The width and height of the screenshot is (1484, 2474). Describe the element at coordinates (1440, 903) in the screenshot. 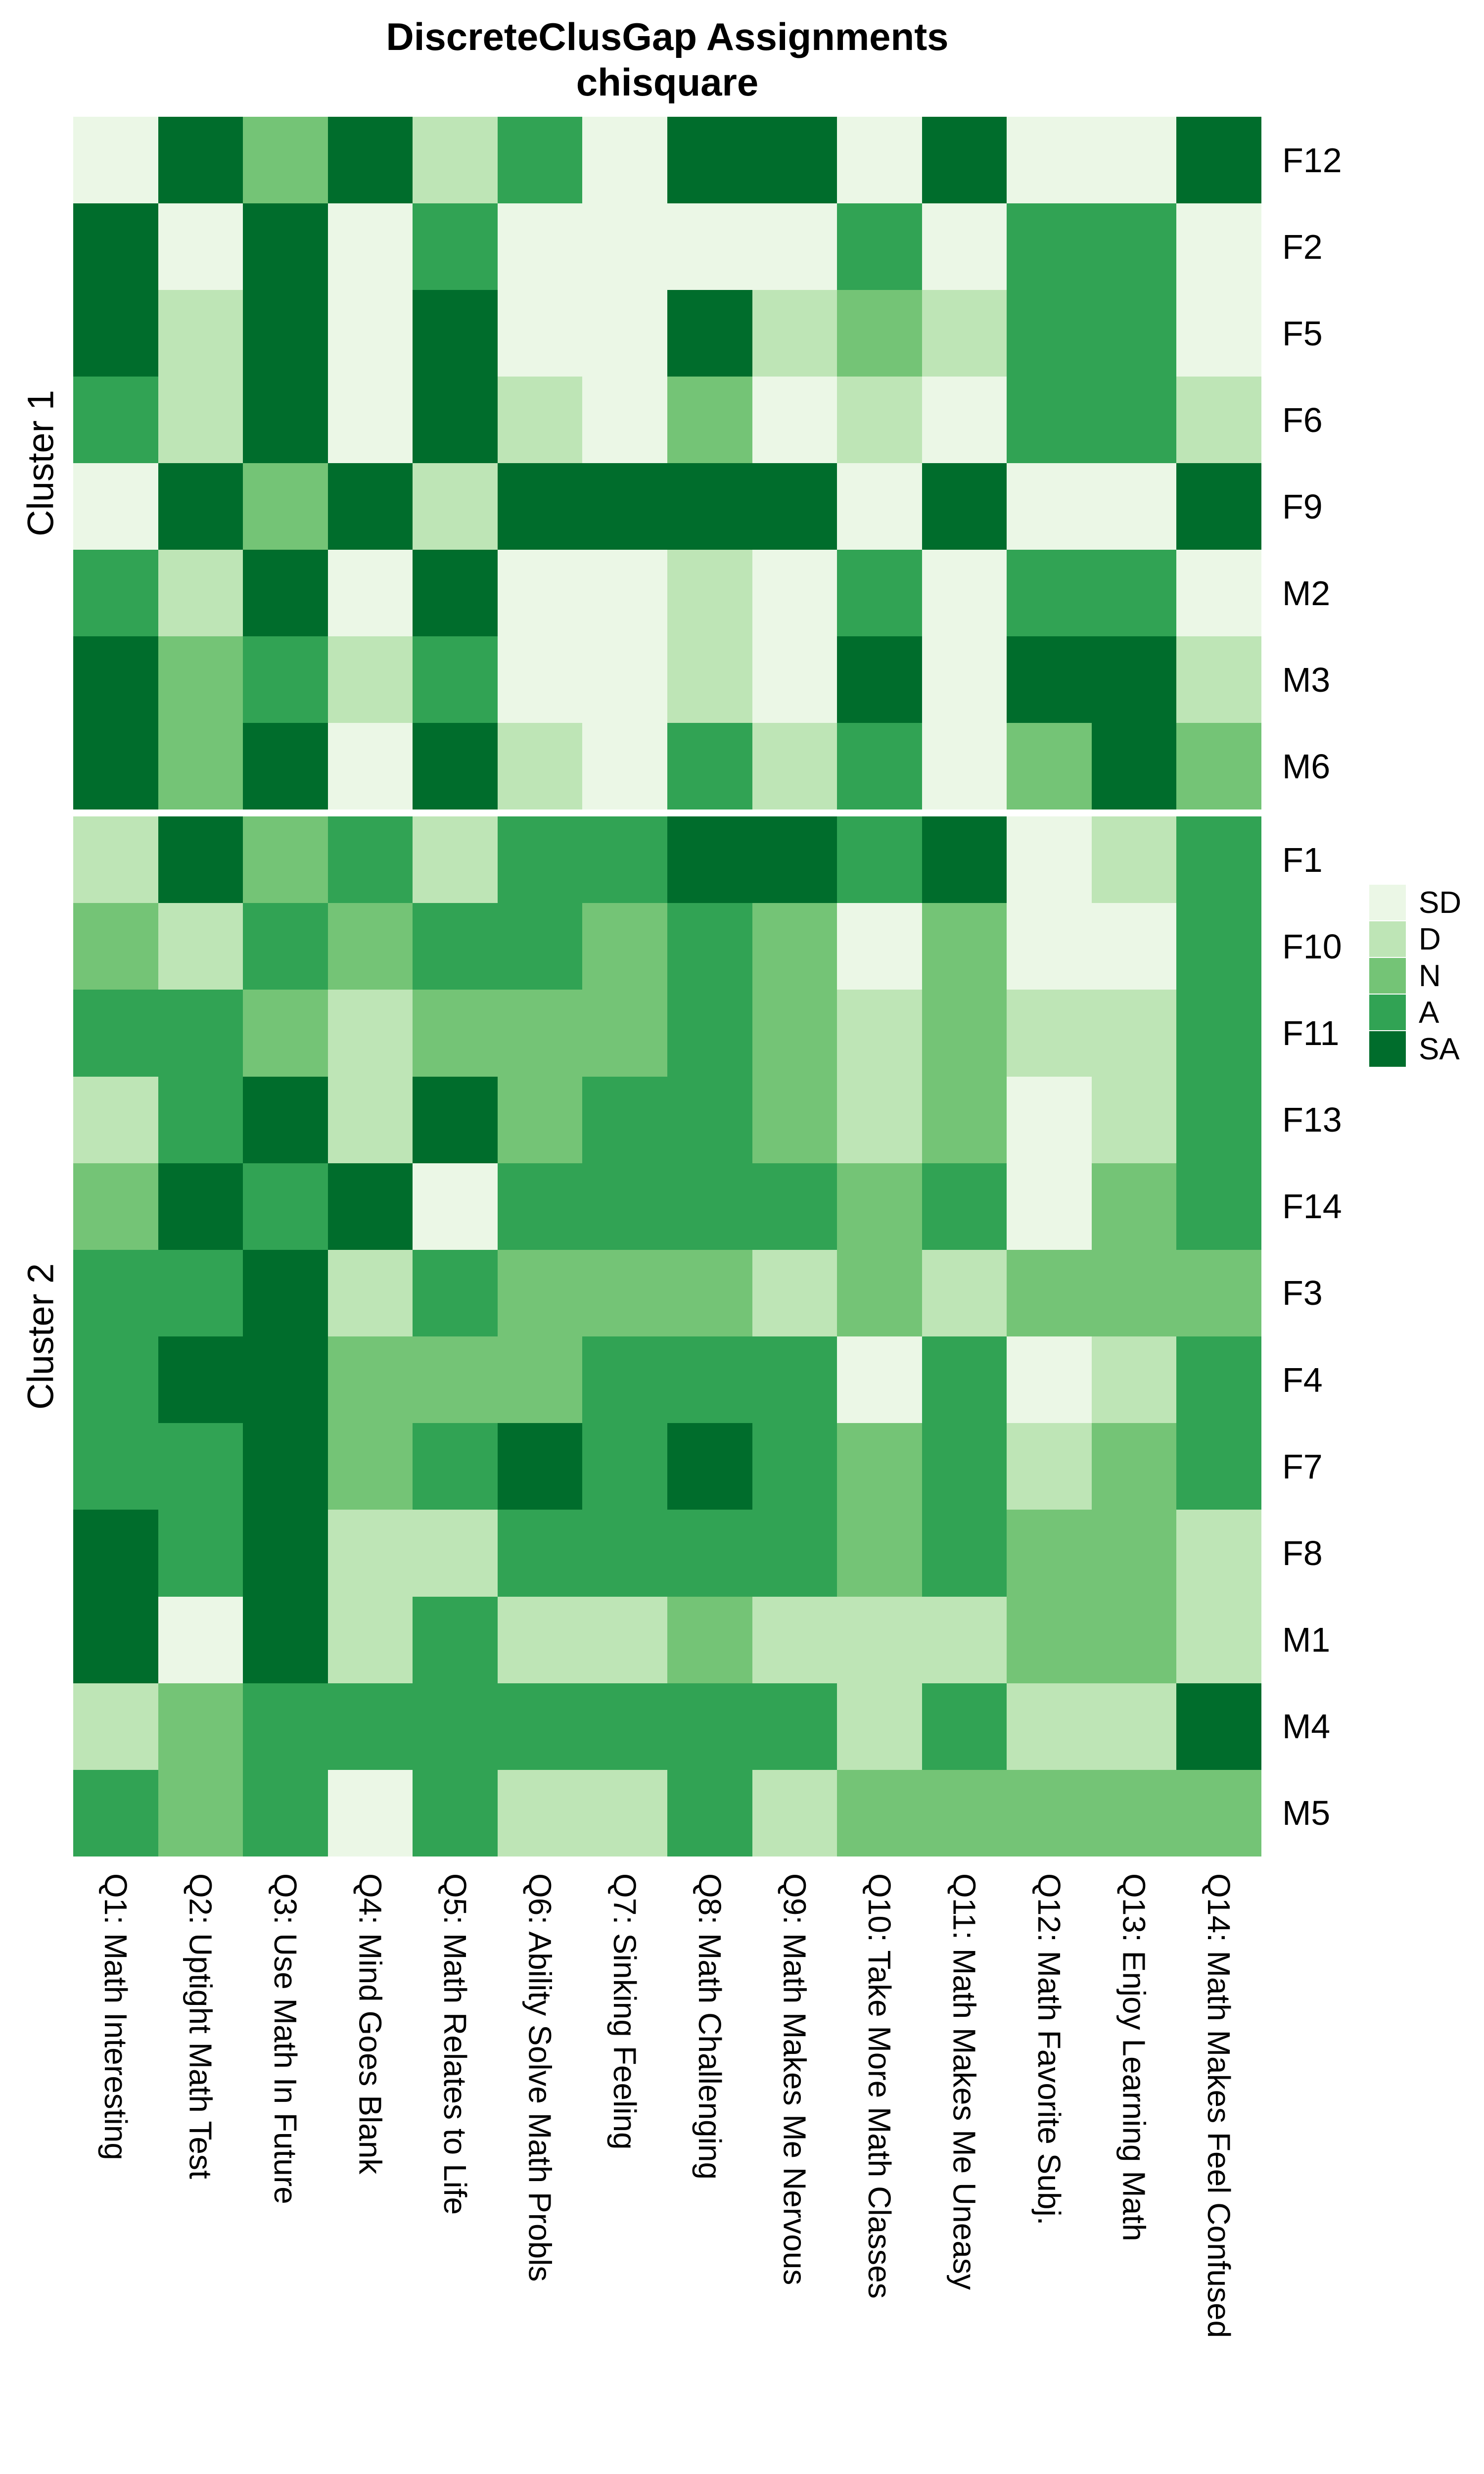

I see `legend-label: SD` at that location.